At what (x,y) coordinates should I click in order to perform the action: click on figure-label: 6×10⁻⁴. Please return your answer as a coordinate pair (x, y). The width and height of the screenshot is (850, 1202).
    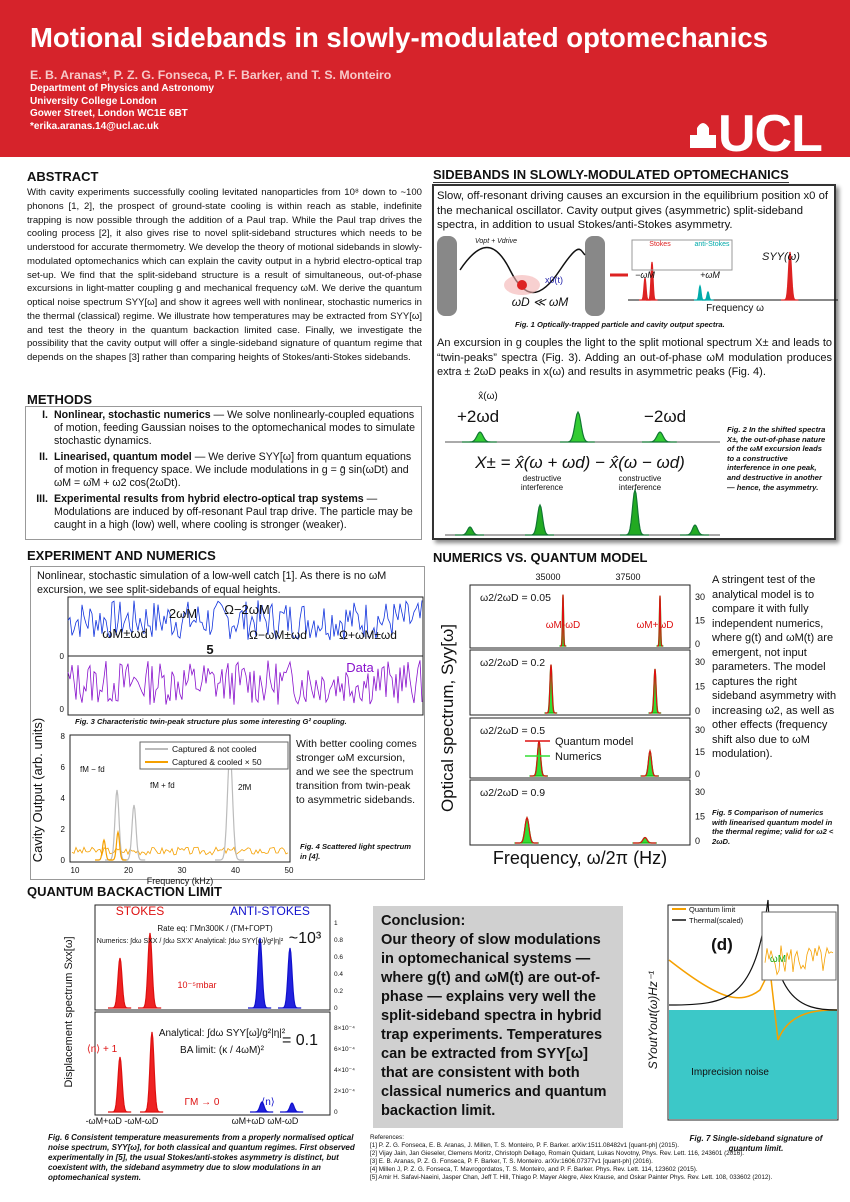
    Looking at the image, I should click on (344, 1049).